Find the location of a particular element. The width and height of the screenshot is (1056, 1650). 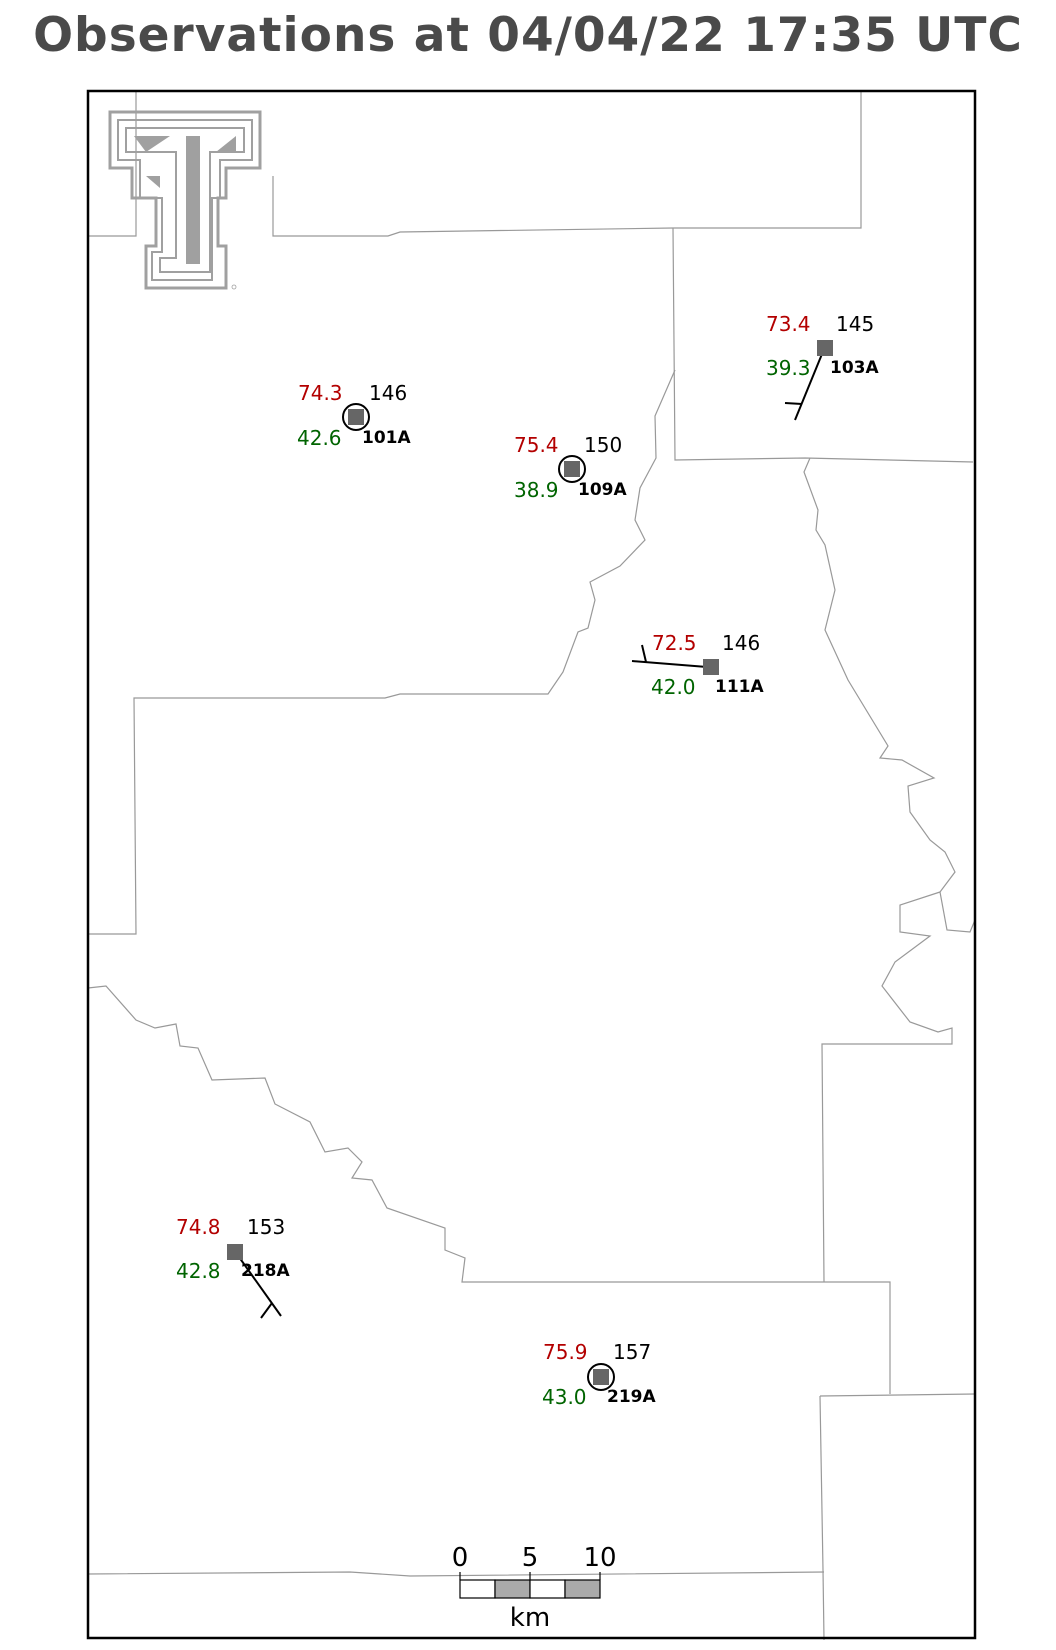

temperature-label: 72.5 is located at coordinates (674, 643).